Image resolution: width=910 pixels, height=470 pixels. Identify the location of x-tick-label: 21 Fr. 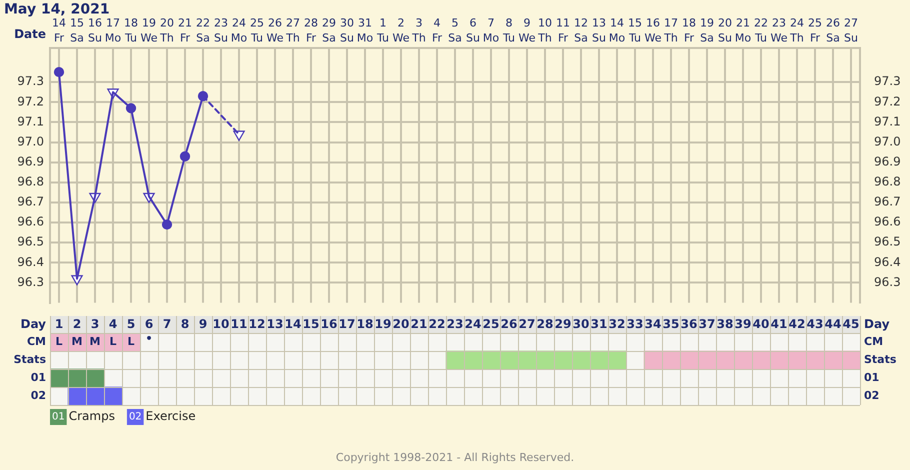
(185, 30).